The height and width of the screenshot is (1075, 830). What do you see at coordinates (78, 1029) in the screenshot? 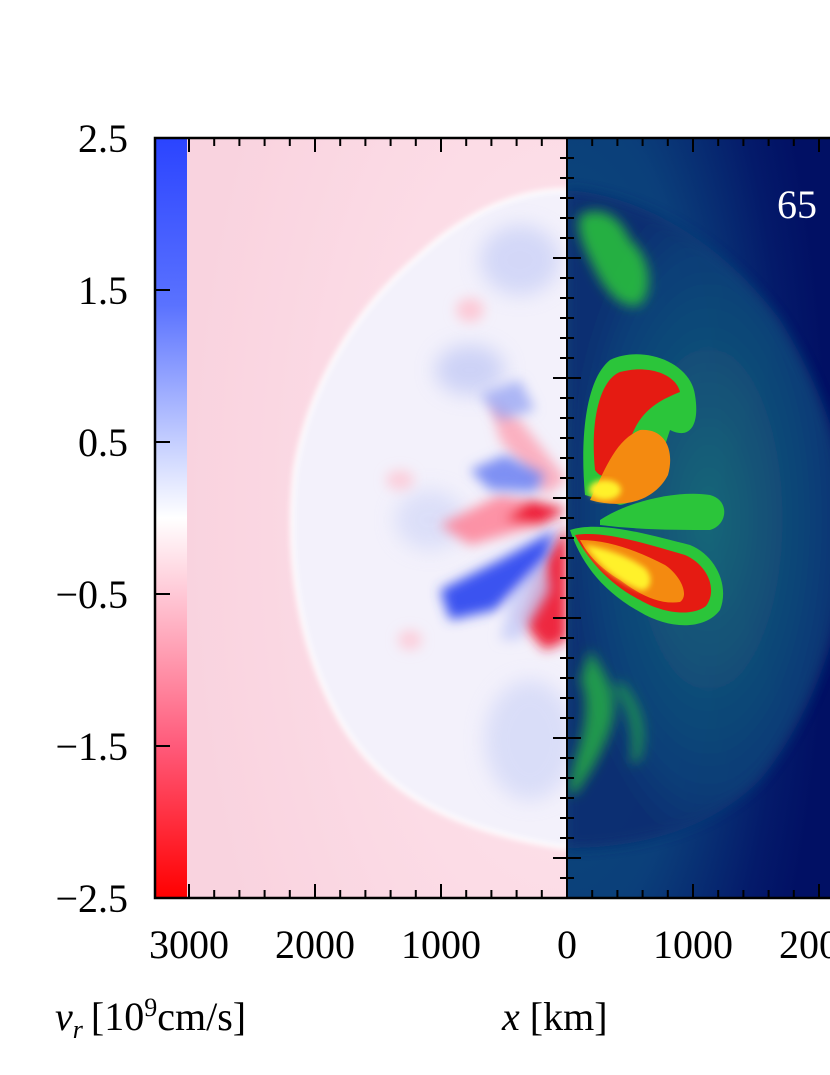
I see `colorbar-label-sub: r` at bounding box center [78, 1029].